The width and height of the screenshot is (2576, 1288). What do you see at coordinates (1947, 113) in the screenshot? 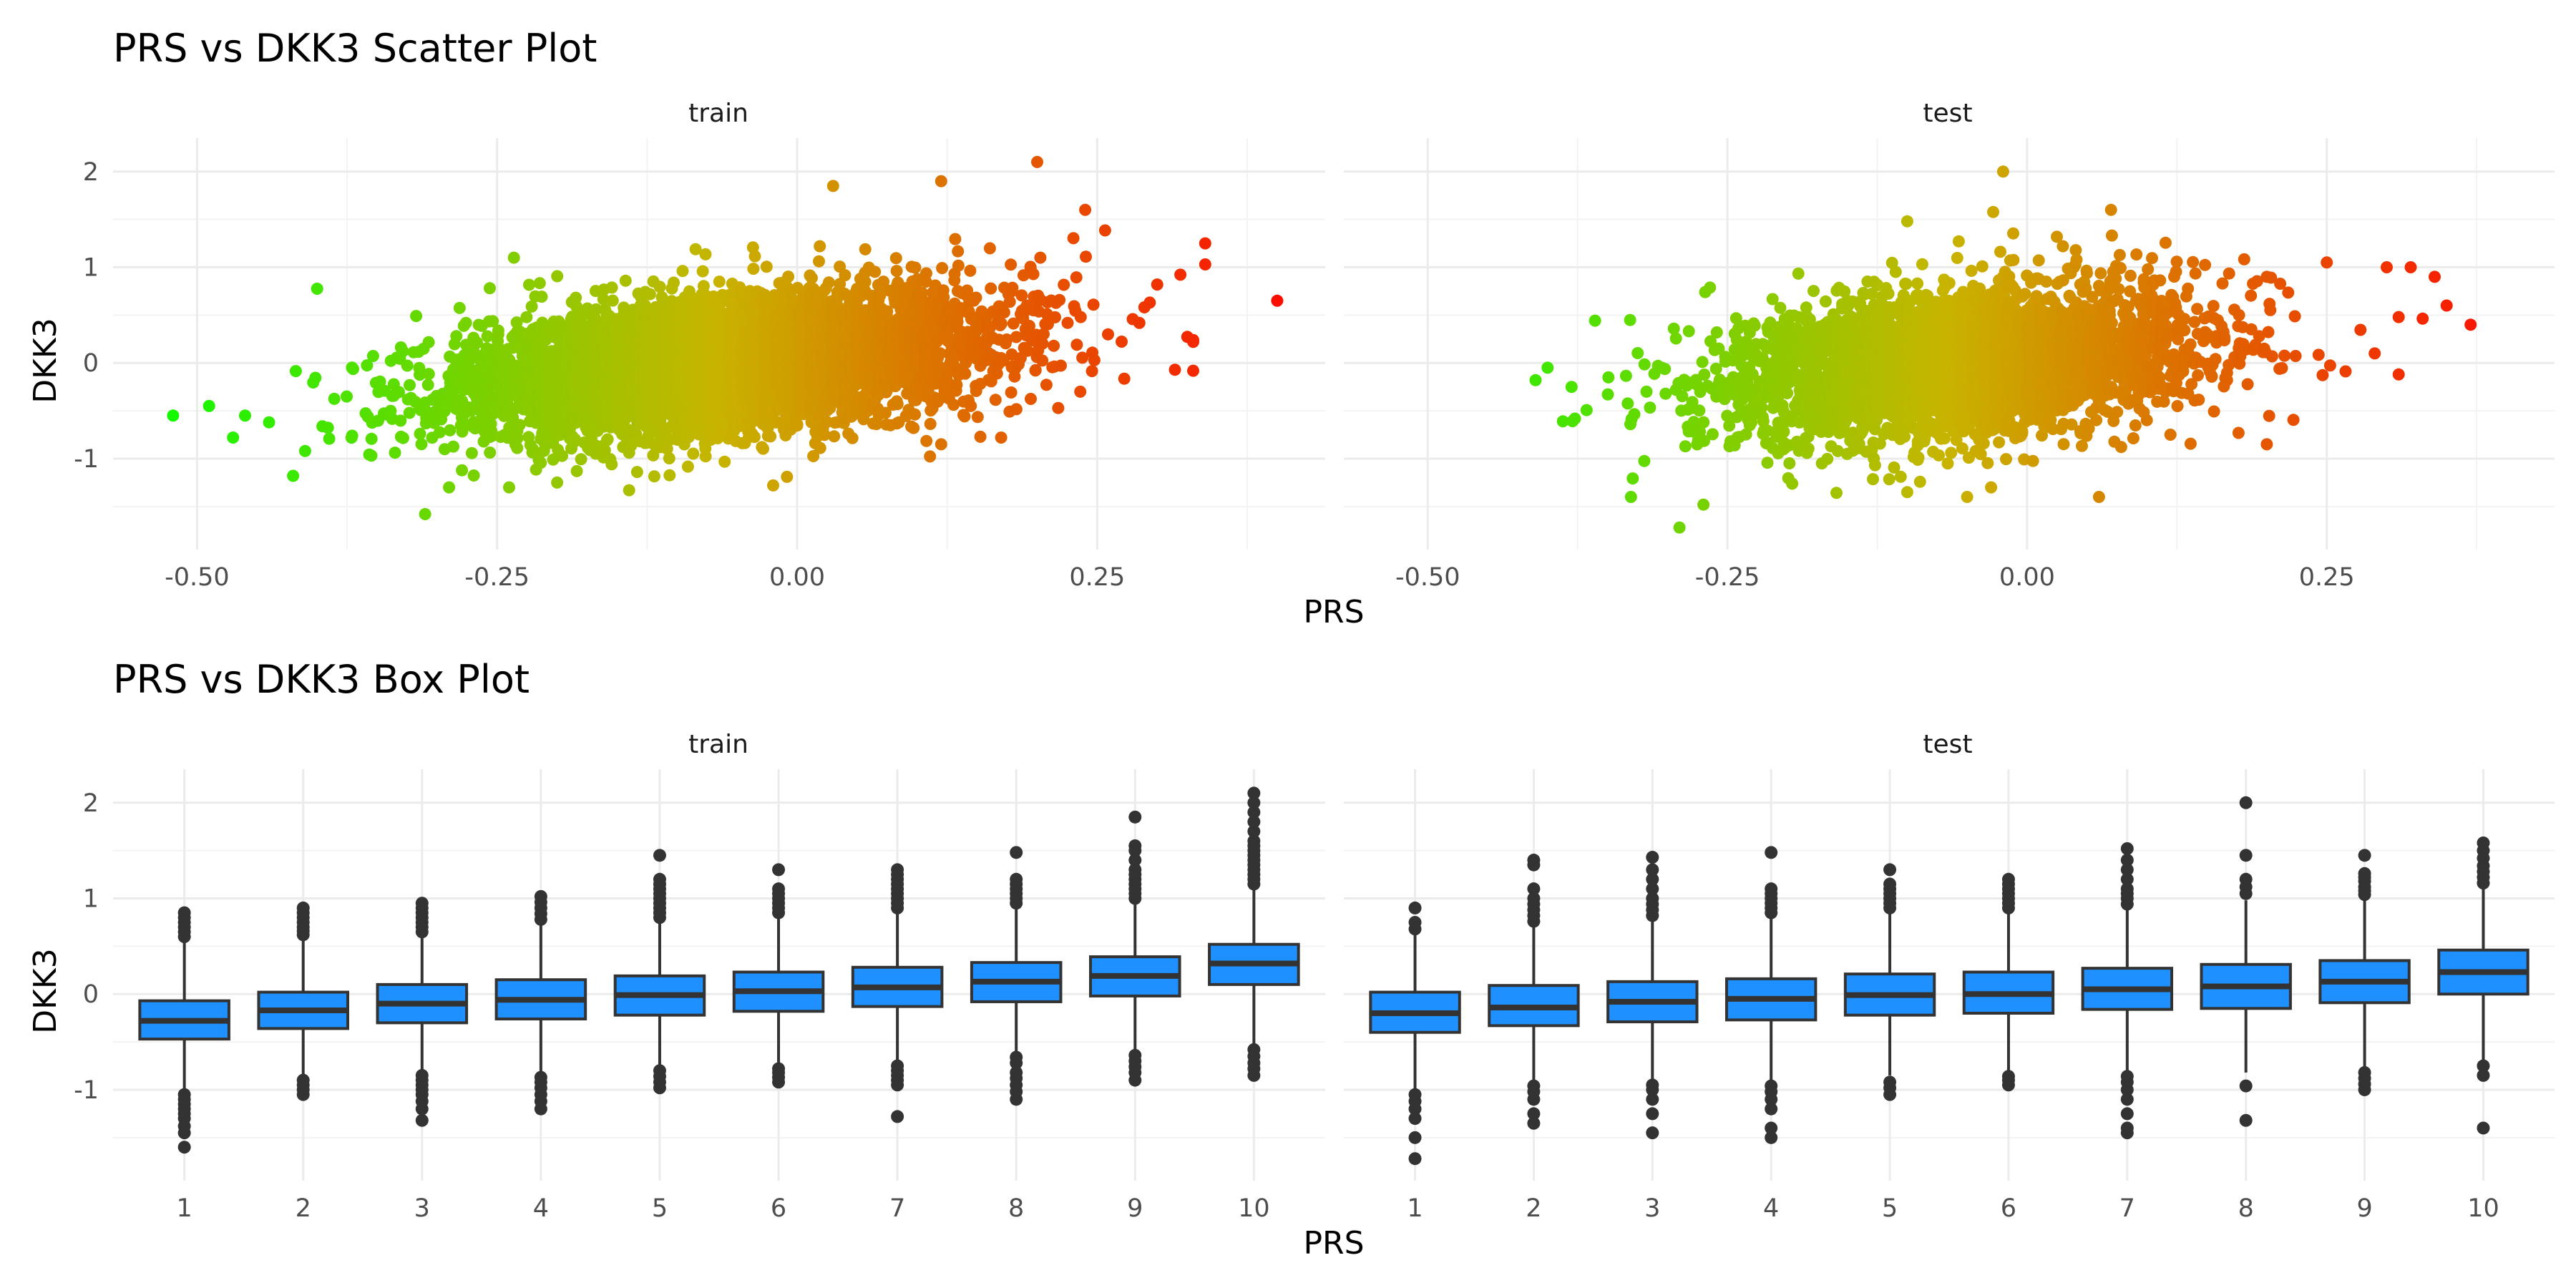
I see `scatter-strip-test: test` at bounding box center [1947, 113].